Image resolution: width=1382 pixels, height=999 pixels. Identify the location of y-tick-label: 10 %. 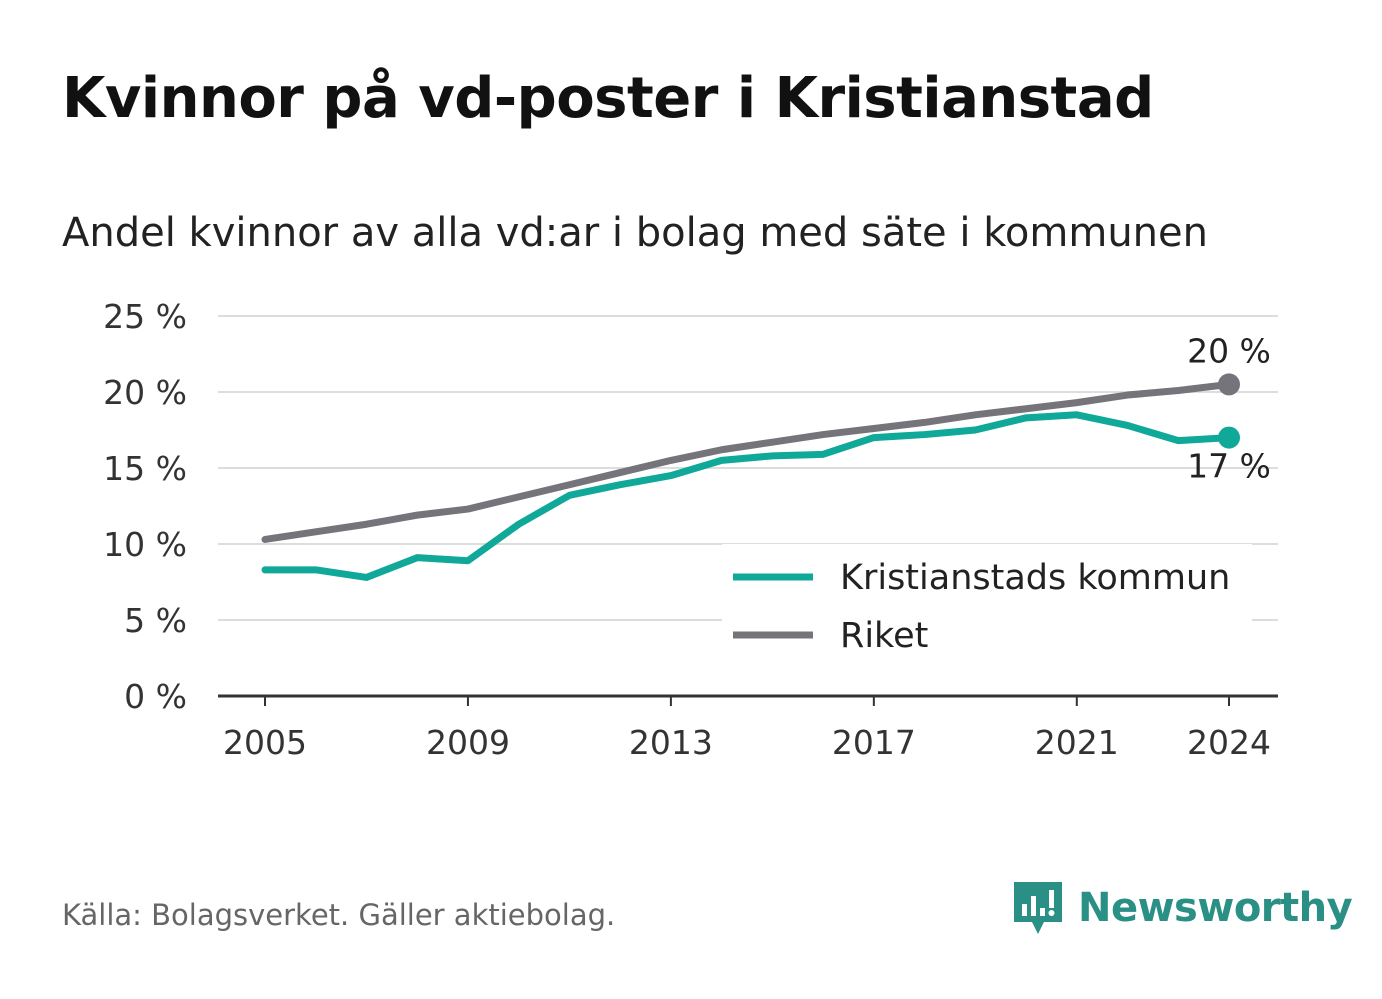
(145, 544).